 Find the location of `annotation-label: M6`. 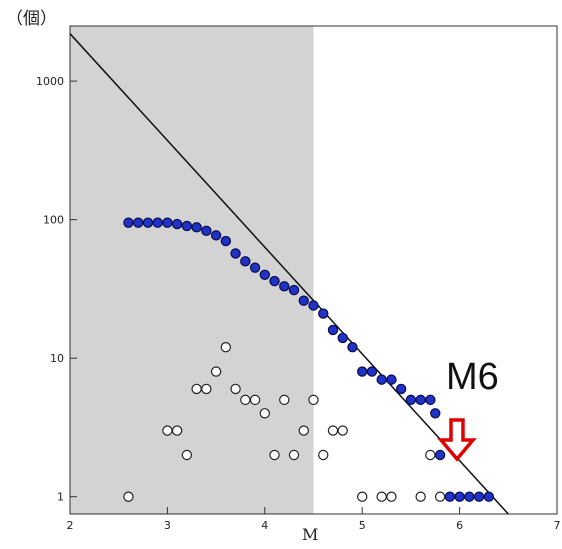

annotation-label: M6 is located at coordinates (472, 377).